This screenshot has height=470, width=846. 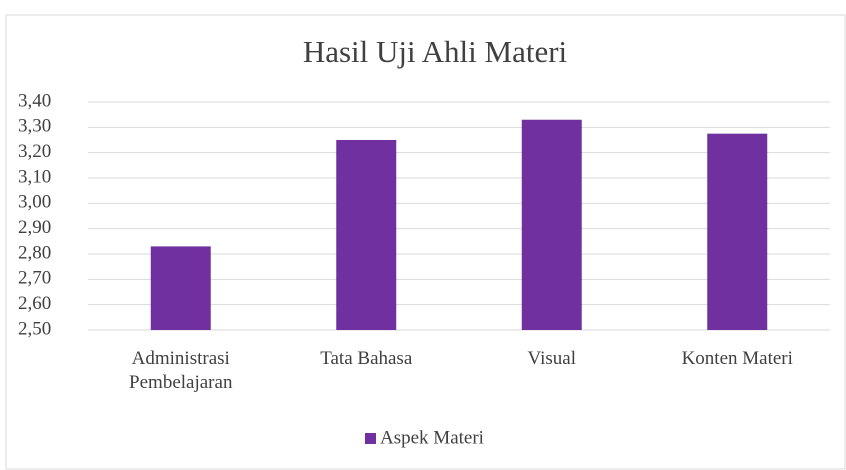 I want to click on x-tick-label: Visual, so click(x=551, y=358).